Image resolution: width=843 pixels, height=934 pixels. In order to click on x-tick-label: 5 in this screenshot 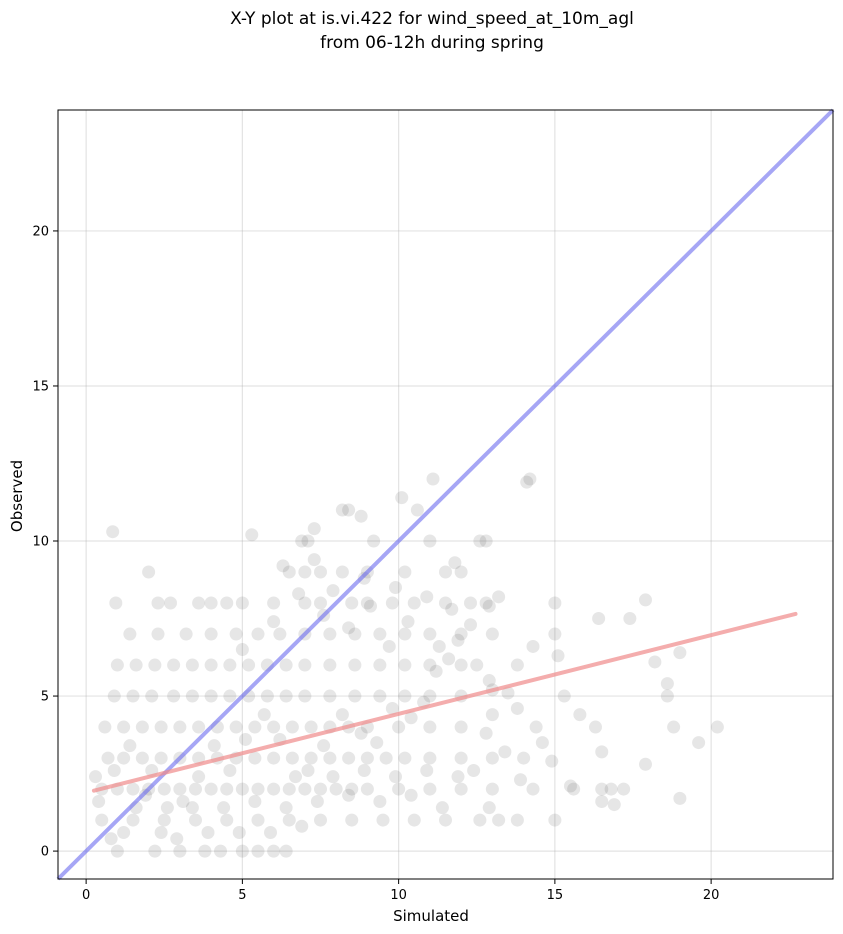, I will do `click(242, 895)`.